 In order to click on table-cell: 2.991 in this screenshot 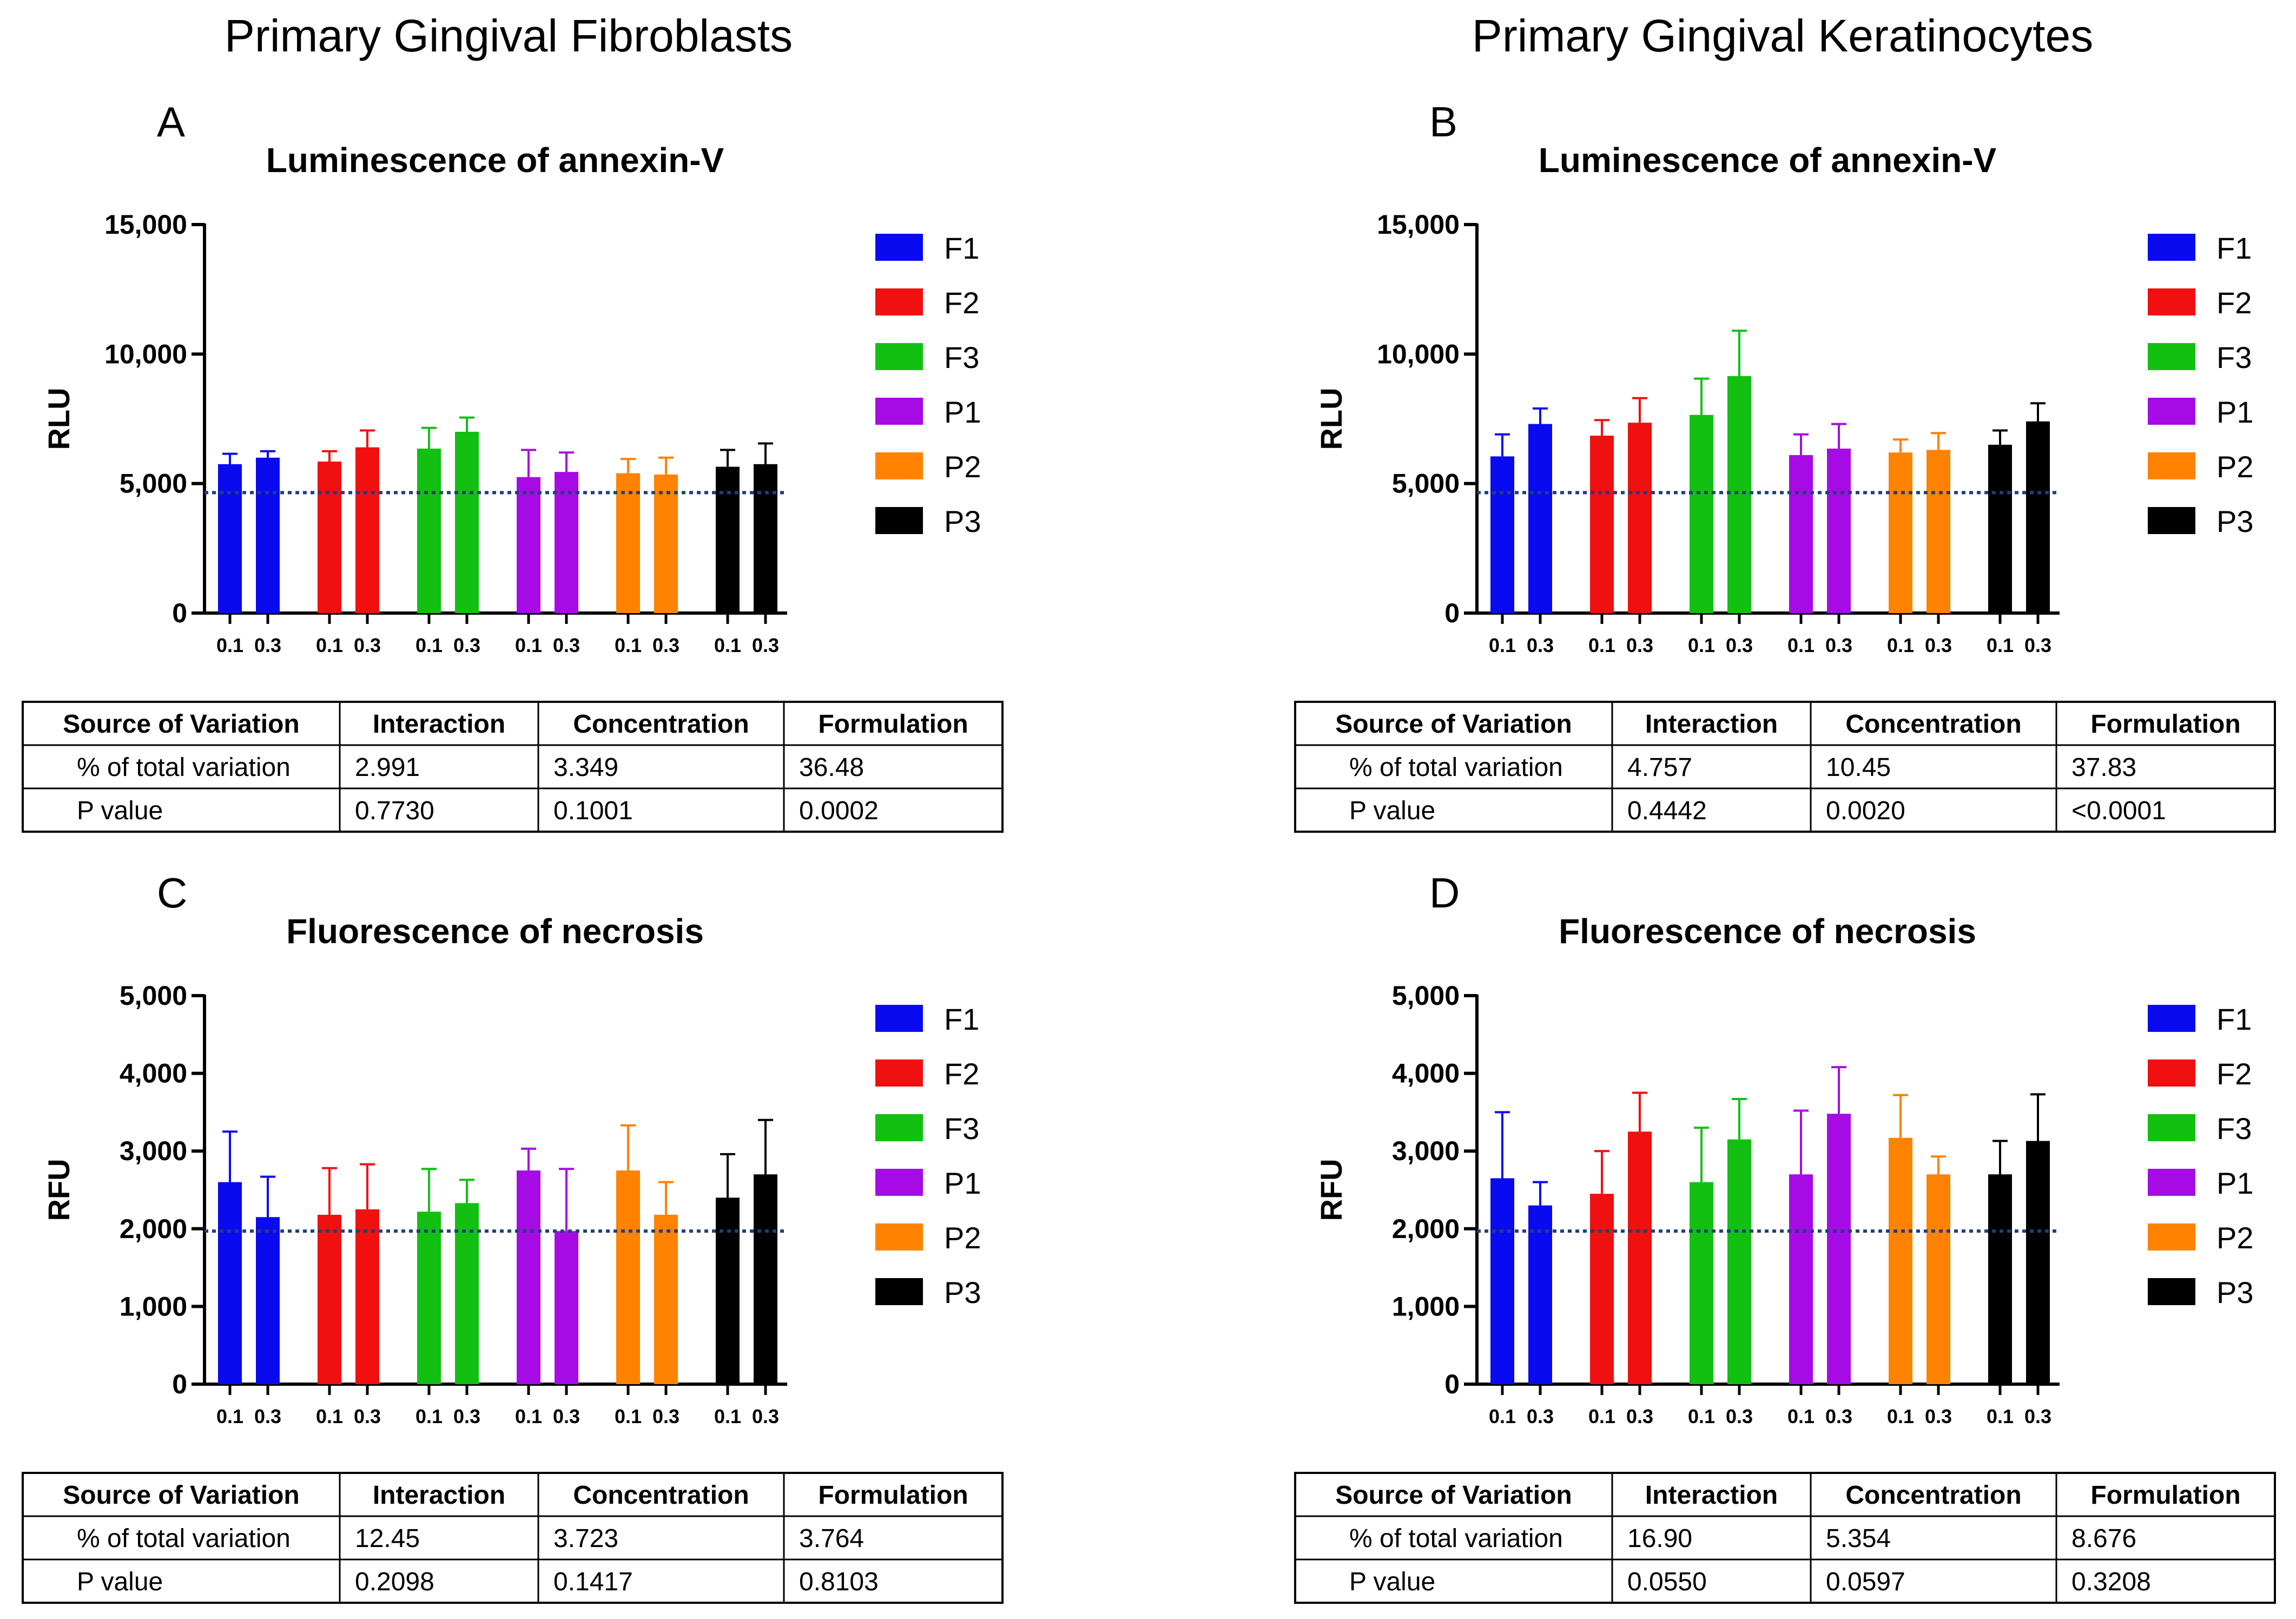, I will do `click(388, 767)`.